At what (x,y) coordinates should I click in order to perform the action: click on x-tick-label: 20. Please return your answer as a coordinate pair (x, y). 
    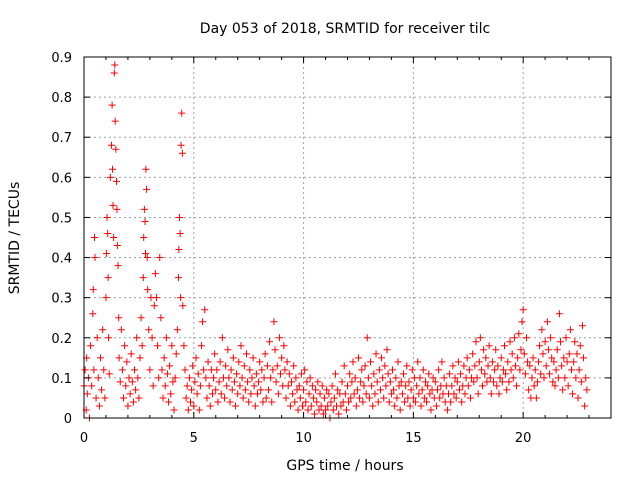
    Looking at the image, I should click on (523, 438).